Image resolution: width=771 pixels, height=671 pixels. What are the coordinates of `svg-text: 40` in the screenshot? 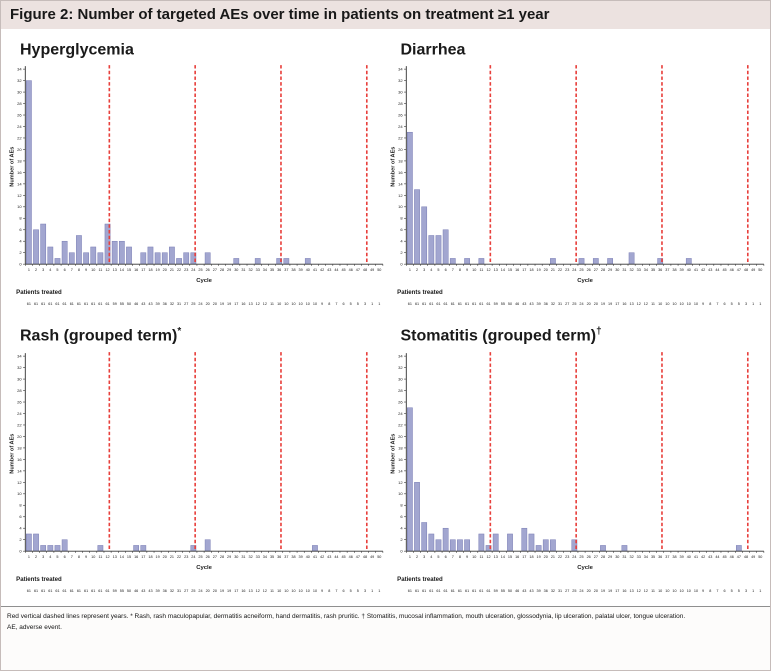 It's located at (308, 270).